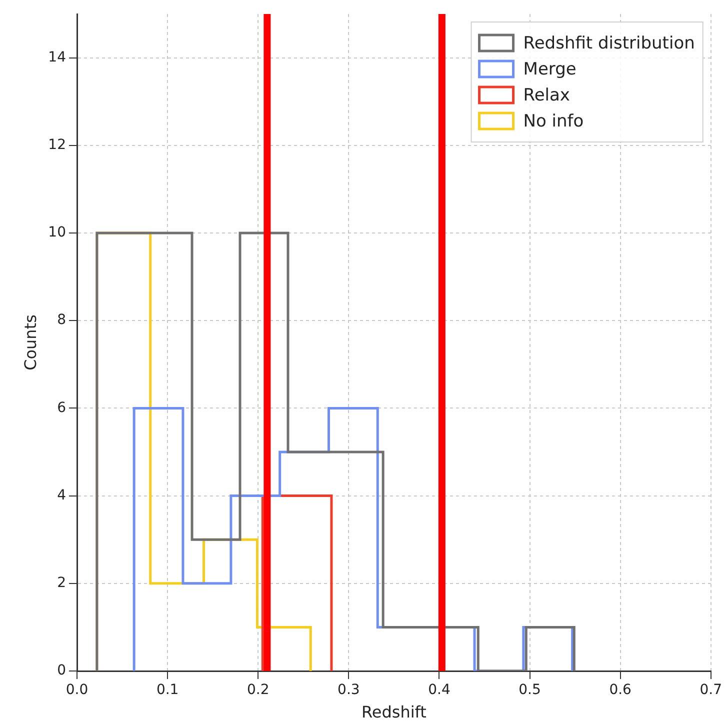 This screenshot has width=725, height=727. I want to click on y-tick-label: 0, so click(61, 670).